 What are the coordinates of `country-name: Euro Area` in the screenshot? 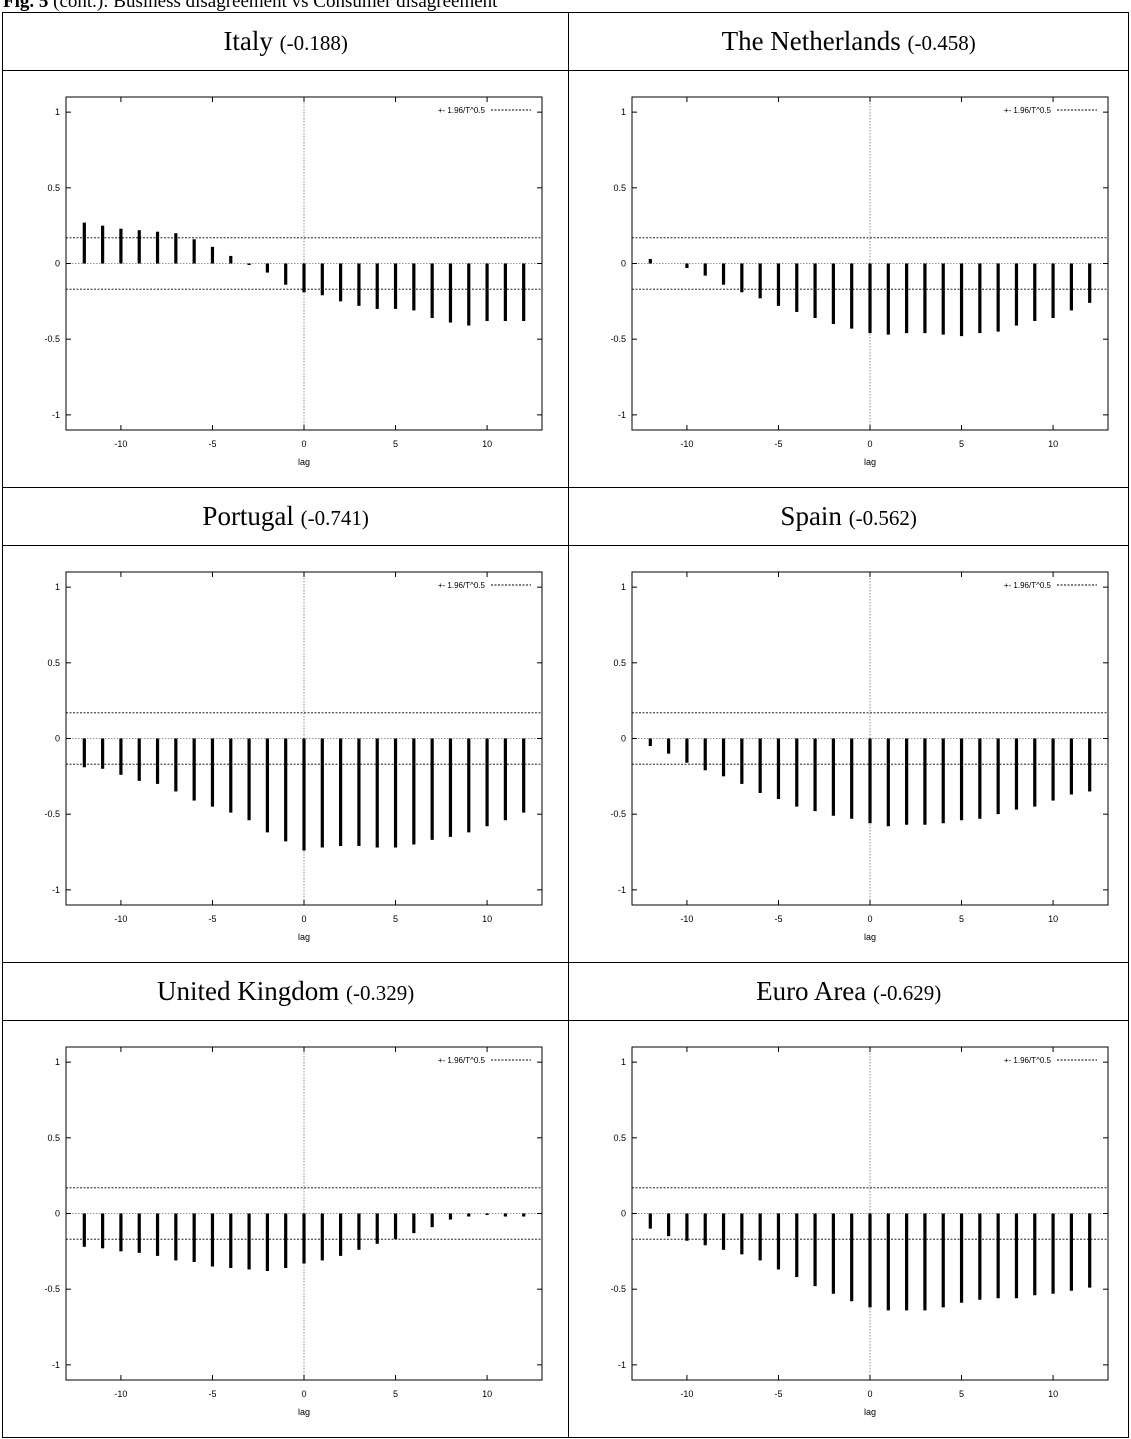 It's located at (811, 991).